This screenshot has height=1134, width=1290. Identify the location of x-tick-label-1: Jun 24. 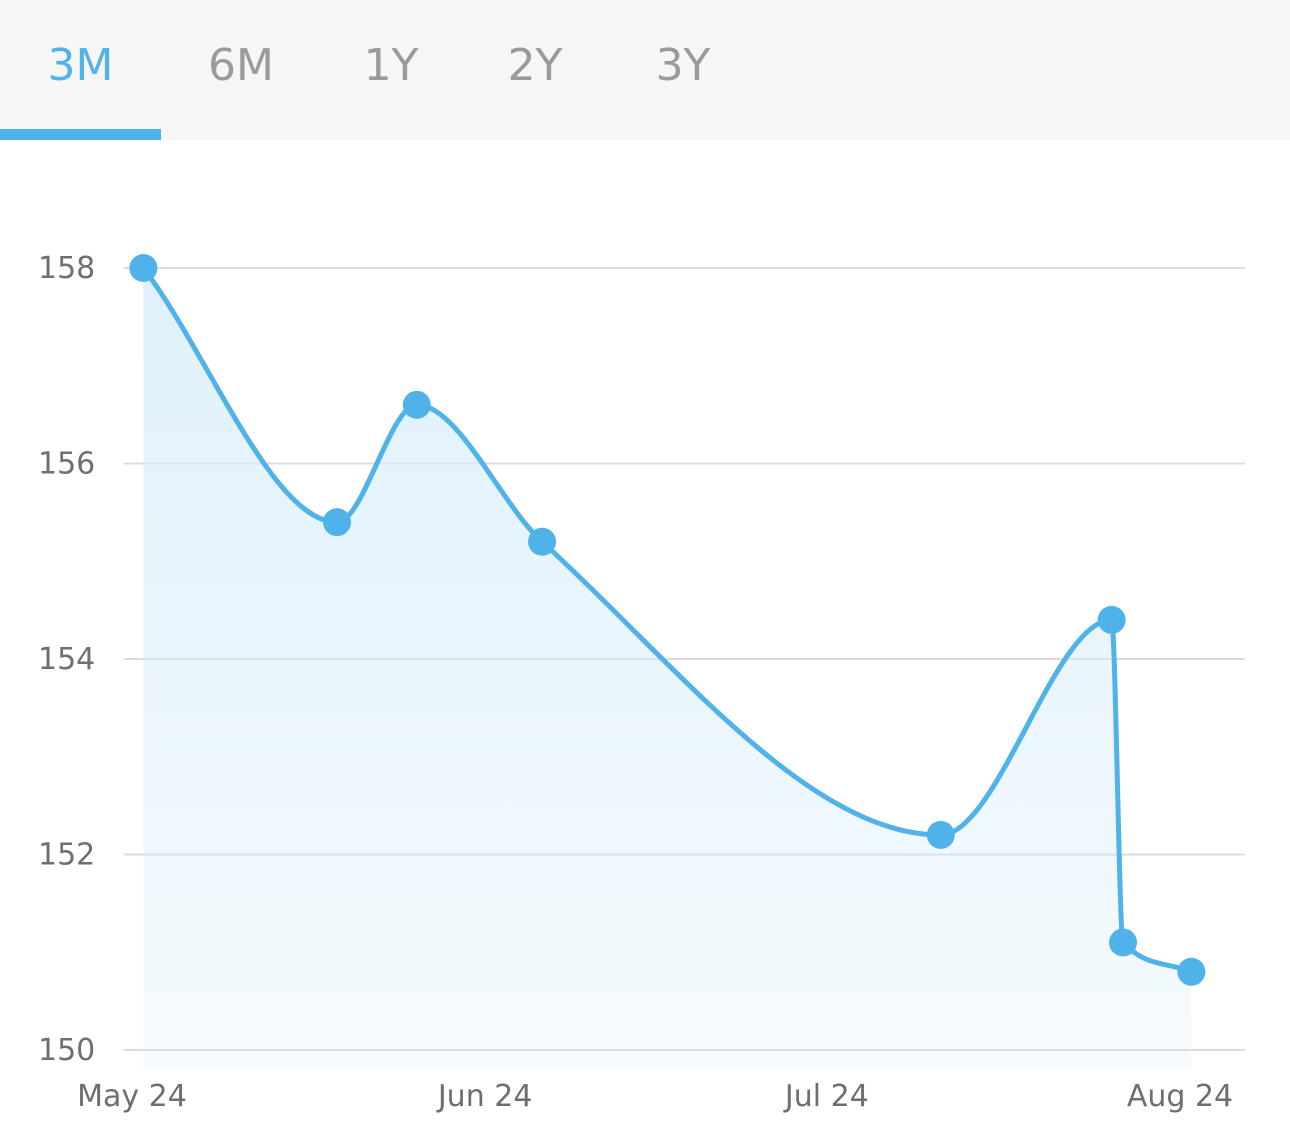
(484, 1096).